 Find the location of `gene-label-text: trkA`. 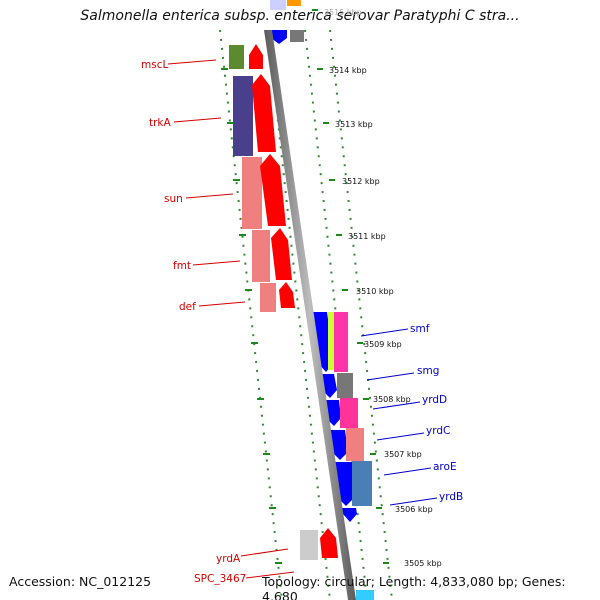

gene-label-text: trkA is located at coordinates (160, 123).